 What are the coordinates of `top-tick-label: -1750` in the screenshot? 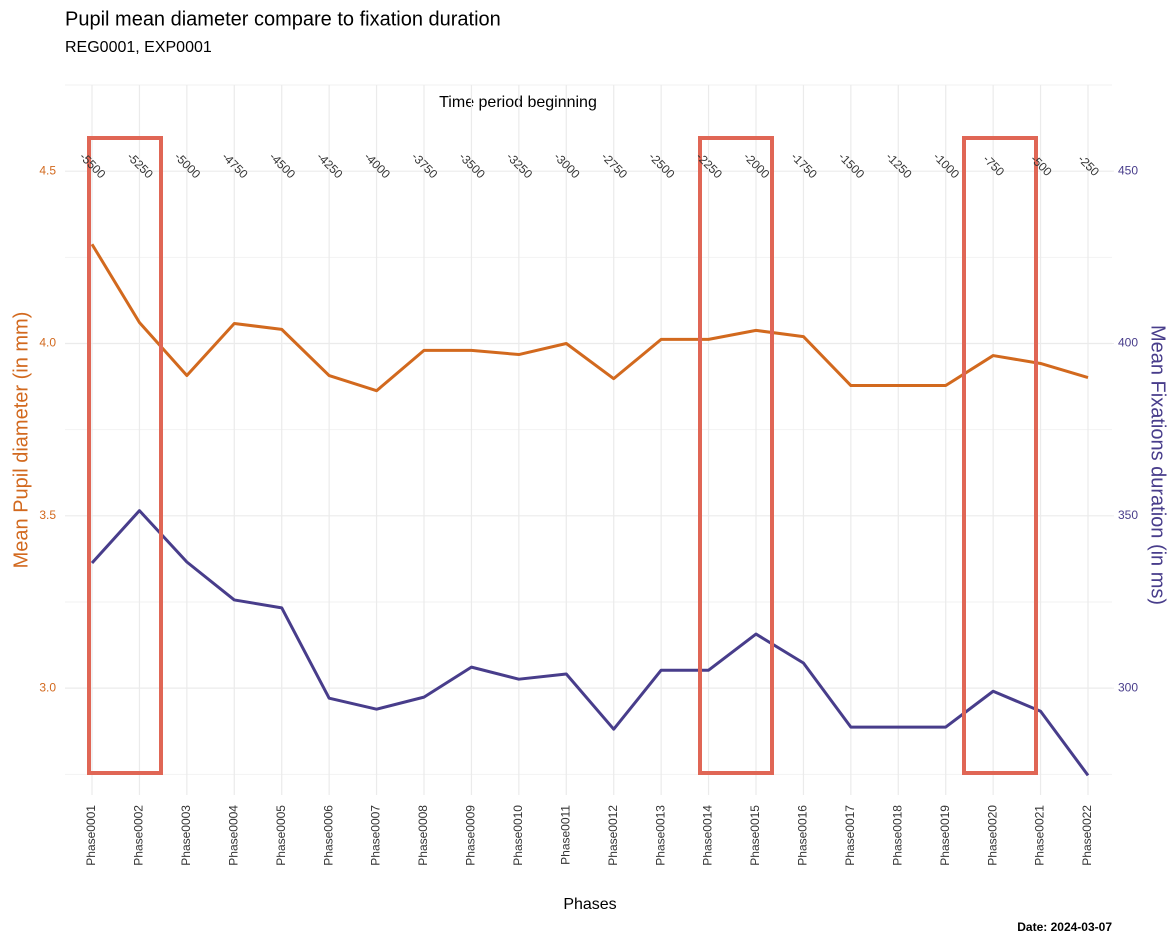 It's located at (804, 166).